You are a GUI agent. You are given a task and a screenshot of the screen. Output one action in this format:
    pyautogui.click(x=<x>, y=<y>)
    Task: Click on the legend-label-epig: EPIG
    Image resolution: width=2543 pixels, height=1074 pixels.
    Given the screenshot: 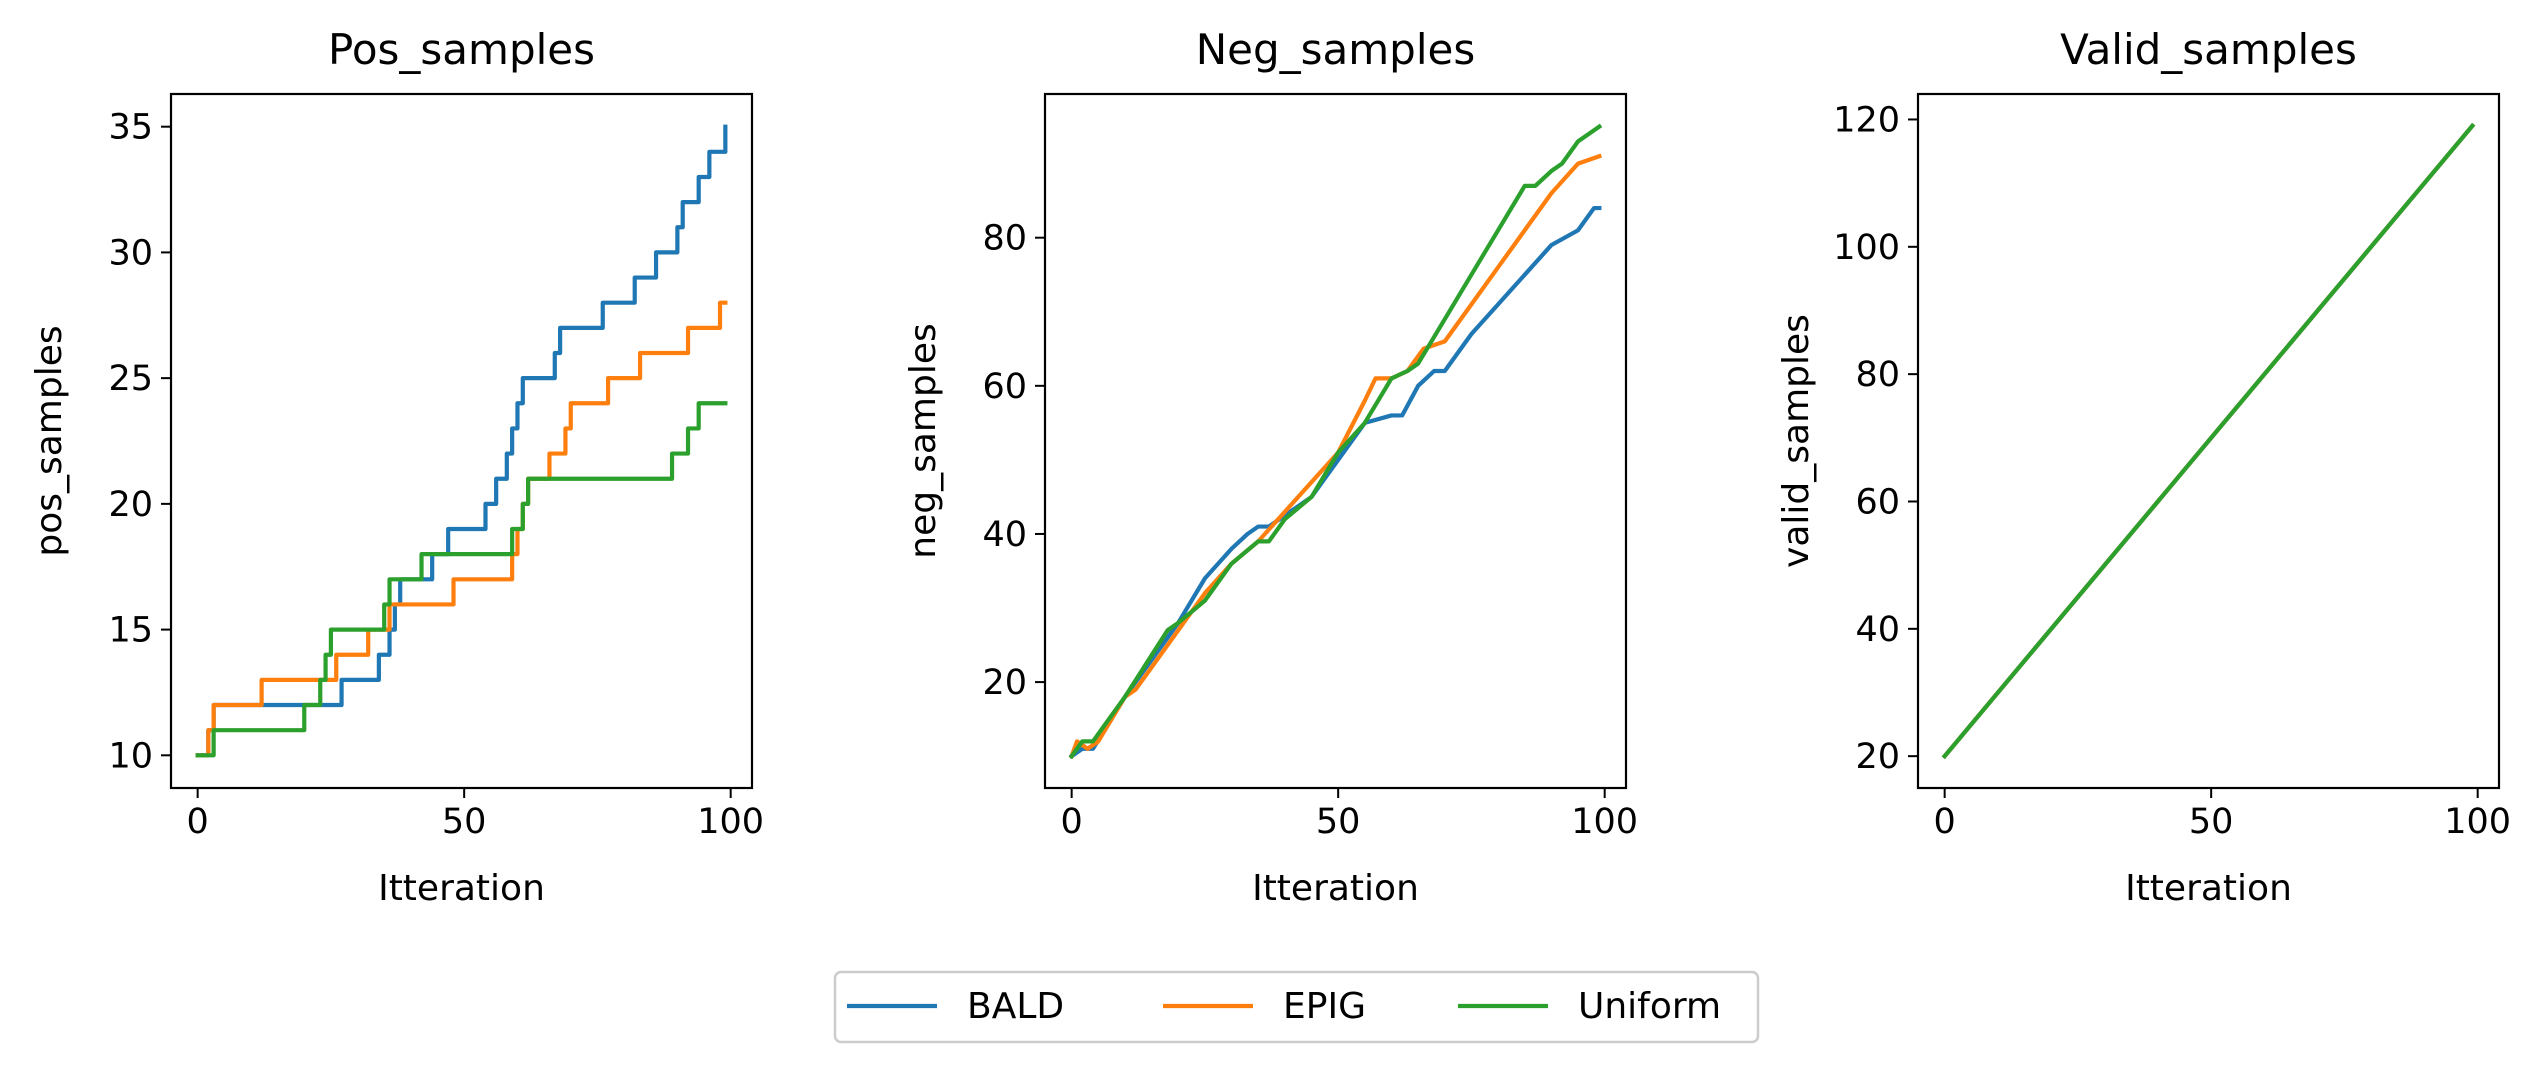 What is the action you would take?
    pyautogui.click(x=1324, y=1006)
    